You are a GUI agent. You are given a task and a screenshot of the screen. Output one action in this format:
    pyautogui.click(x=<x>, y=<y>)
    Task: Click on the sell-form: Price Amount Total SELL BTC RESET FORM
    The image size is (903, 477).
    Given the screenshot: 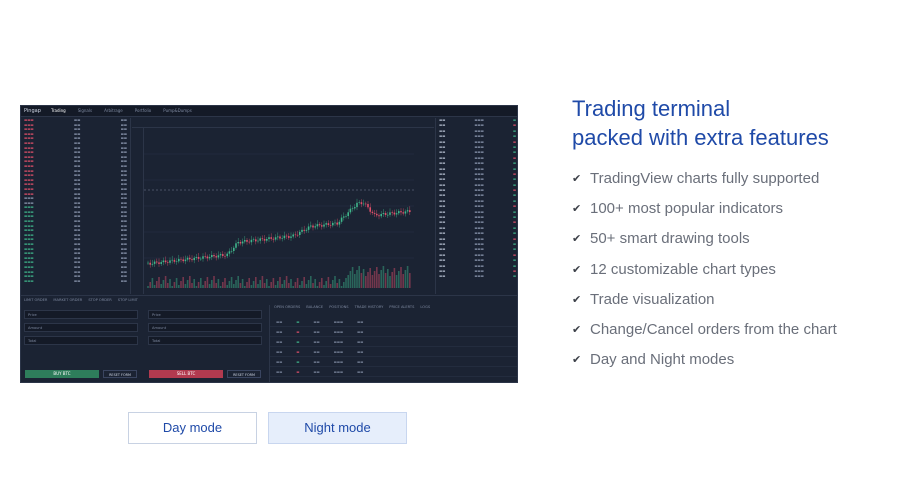 What is the action you would take?
    pyautogui.click(x=205, y=344)
    